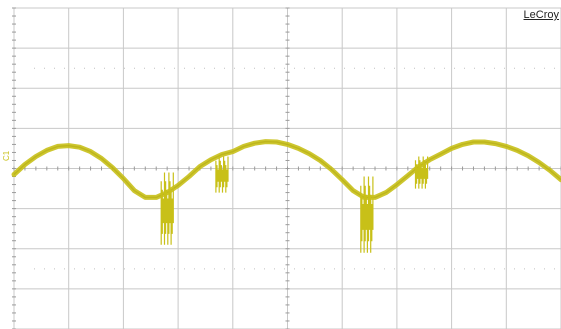  I want to click on channel-marker: C1, so click(6, 155).